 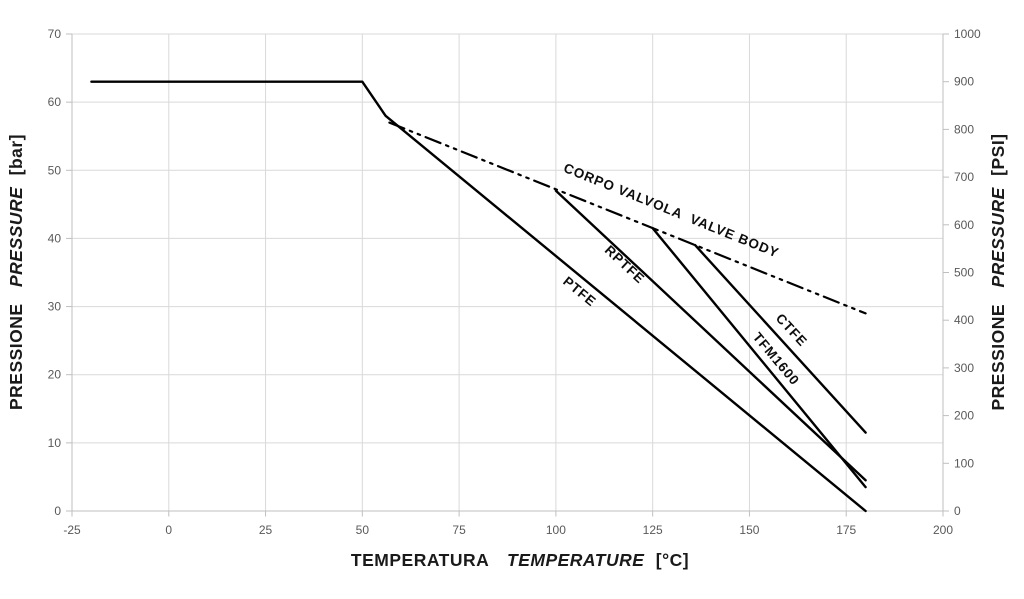 What do you see at coordinates (55, 375) in the screenshot?
I see `y-left-tick-label: 20` at bounding box center [55, 375].